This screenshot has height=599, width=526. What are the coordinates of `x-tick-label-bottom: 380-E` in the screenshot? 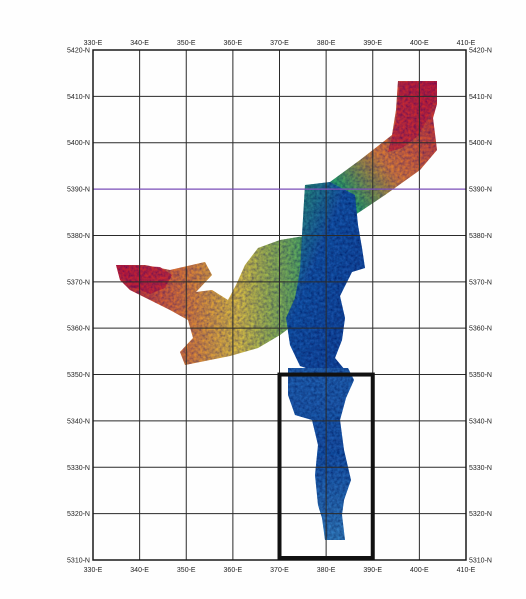 It's located at (326, 570).